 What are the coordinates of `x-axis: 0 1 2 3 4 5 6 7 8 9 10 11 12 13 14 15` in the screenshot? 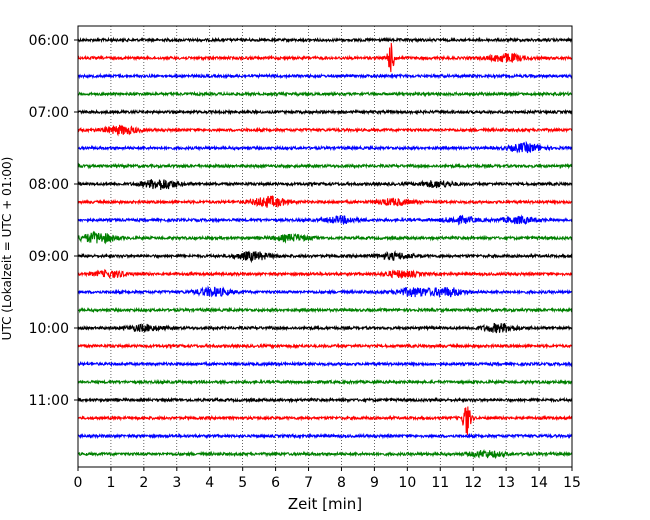 It's located at (327, 479).